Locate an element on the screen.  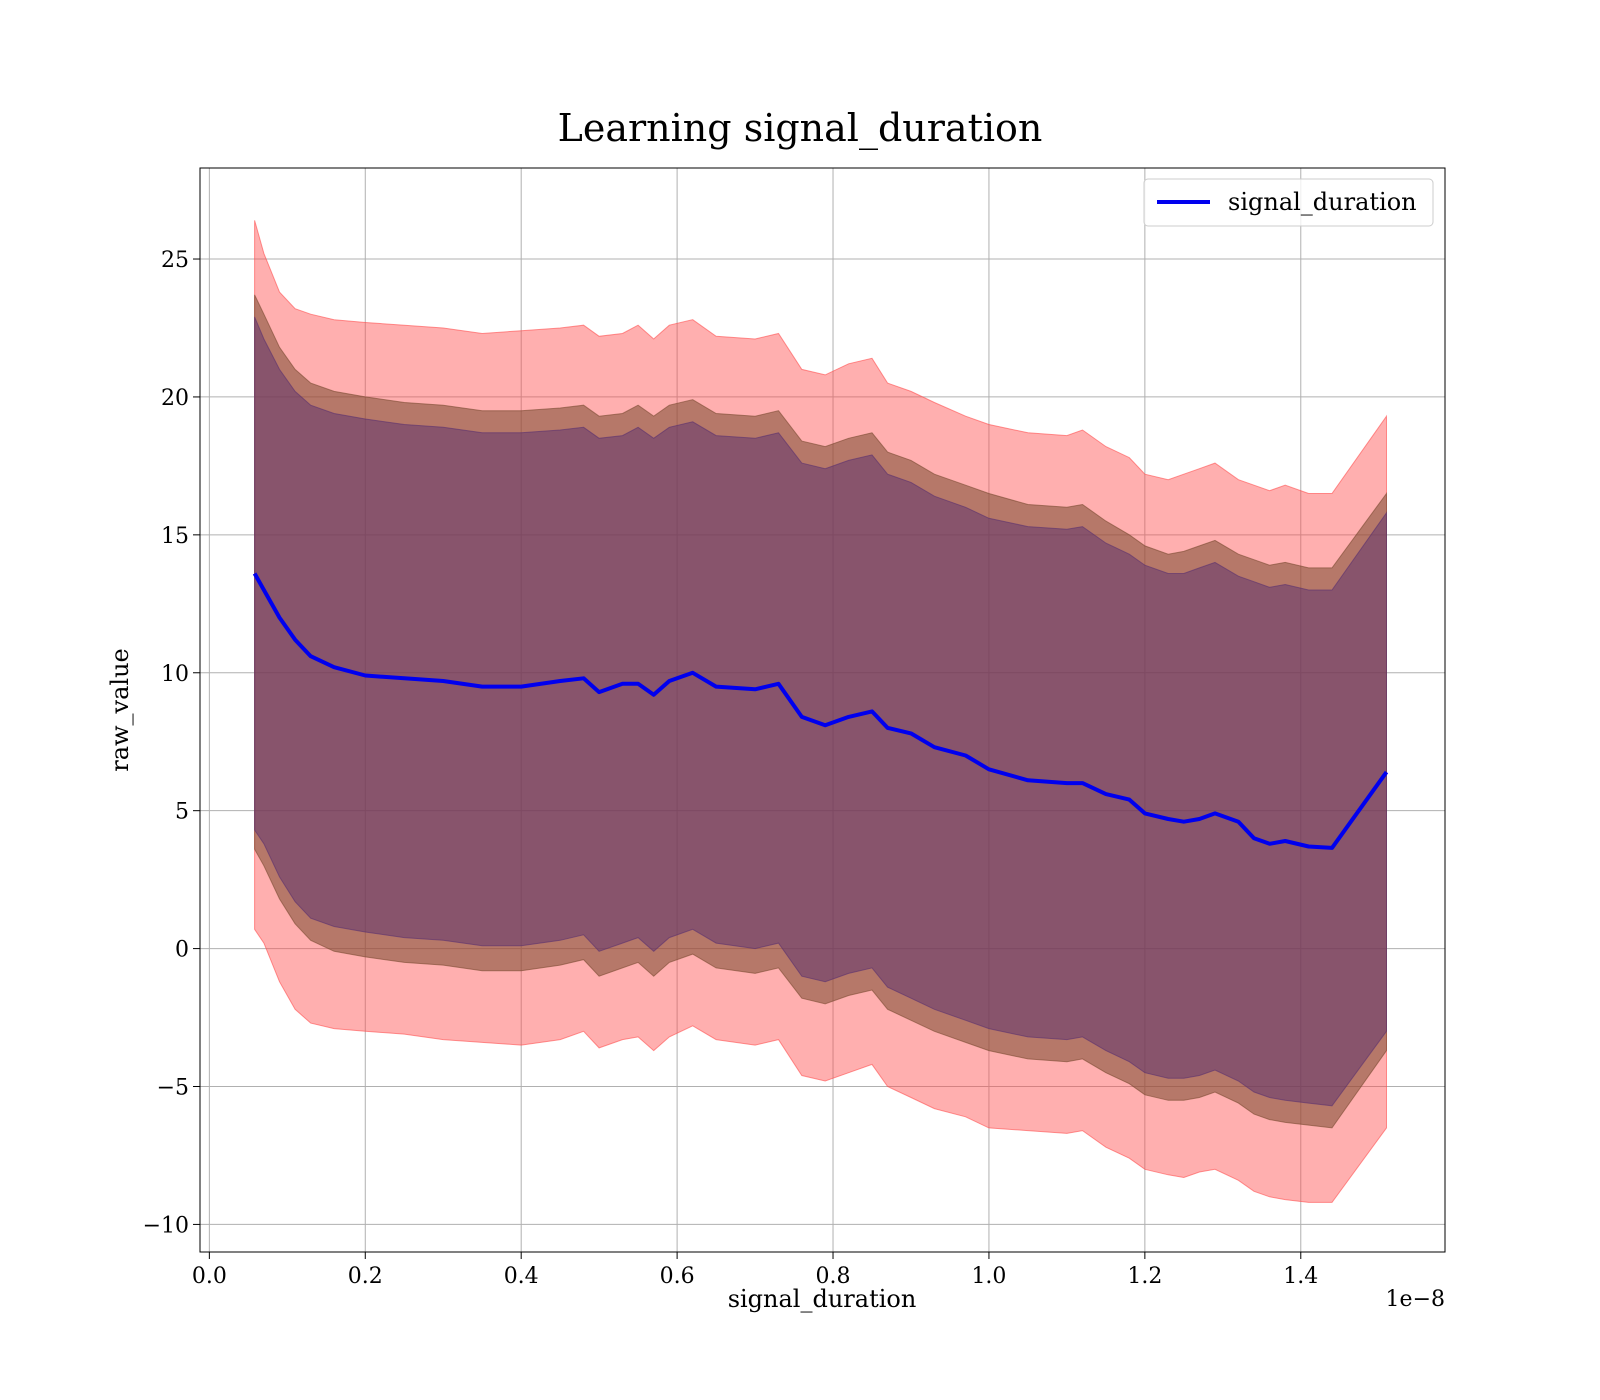
y-tick-label: −10 is located at coordinates (166, 1225).